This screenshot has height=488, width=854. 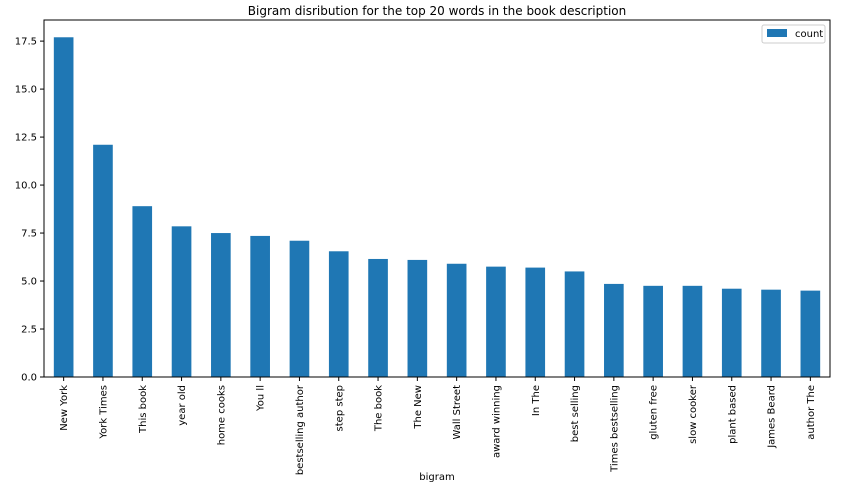 I want to click on y-tick-label: 0.0, so click(x=29, y=378).